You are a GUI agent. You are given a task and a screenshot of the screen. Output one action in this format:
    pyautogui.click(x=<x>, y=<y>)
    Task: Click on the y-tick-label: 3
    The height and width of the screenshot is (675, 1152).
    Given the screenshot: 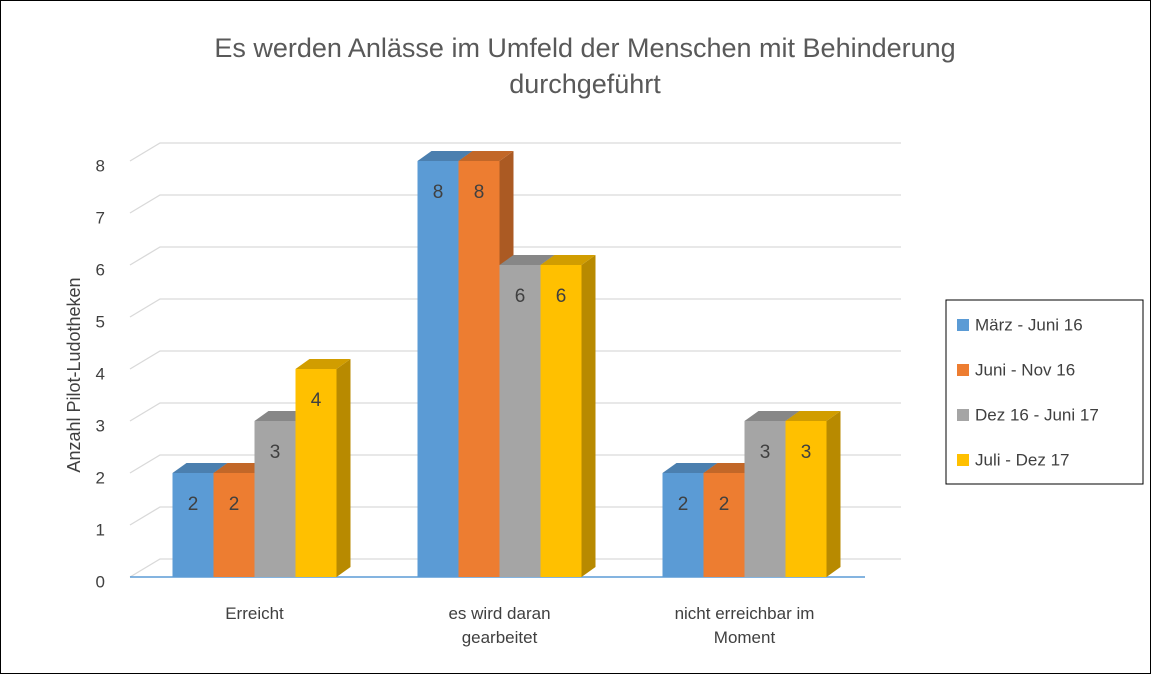 What is the action you would take?
    pyautogui.click(x=100, y=425)
    